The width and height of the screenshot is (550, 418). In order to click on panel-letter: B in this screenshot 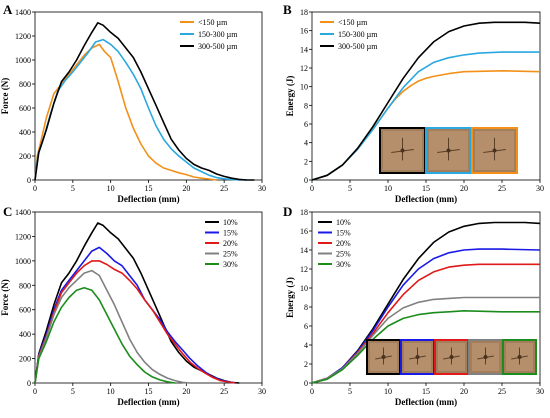, I will do `click(287, 9)`.